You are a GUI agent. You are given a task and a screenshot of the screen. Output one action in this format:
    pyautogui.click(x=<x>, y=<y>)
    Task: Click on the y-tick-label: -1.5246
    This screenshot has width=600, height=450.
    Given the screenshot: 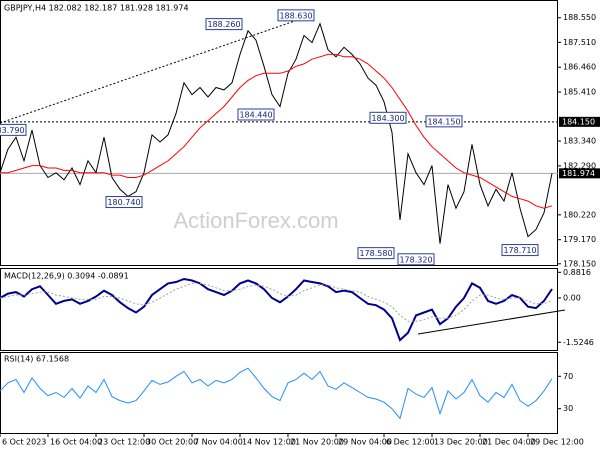 What is the action you would take?
    pyautogui.click(x=578, y=342)
    